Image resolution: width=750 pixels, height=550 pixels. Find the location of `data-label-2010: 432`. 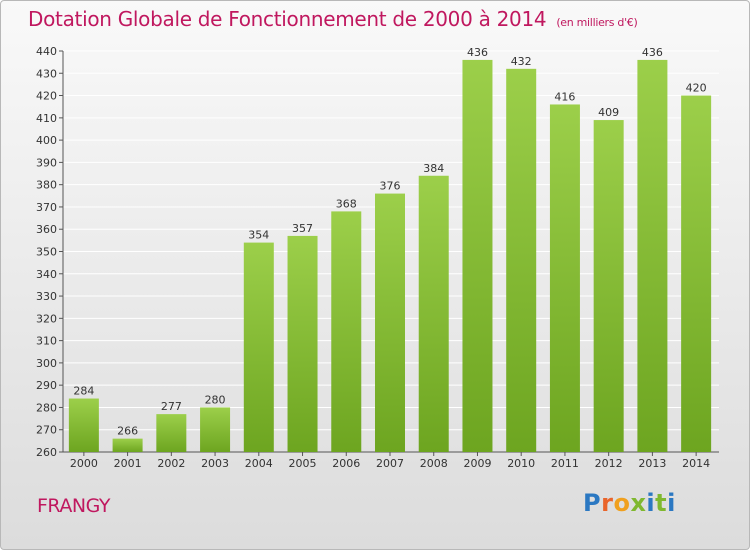

data-label-2010: 432 is located at coordinates (521, 61).